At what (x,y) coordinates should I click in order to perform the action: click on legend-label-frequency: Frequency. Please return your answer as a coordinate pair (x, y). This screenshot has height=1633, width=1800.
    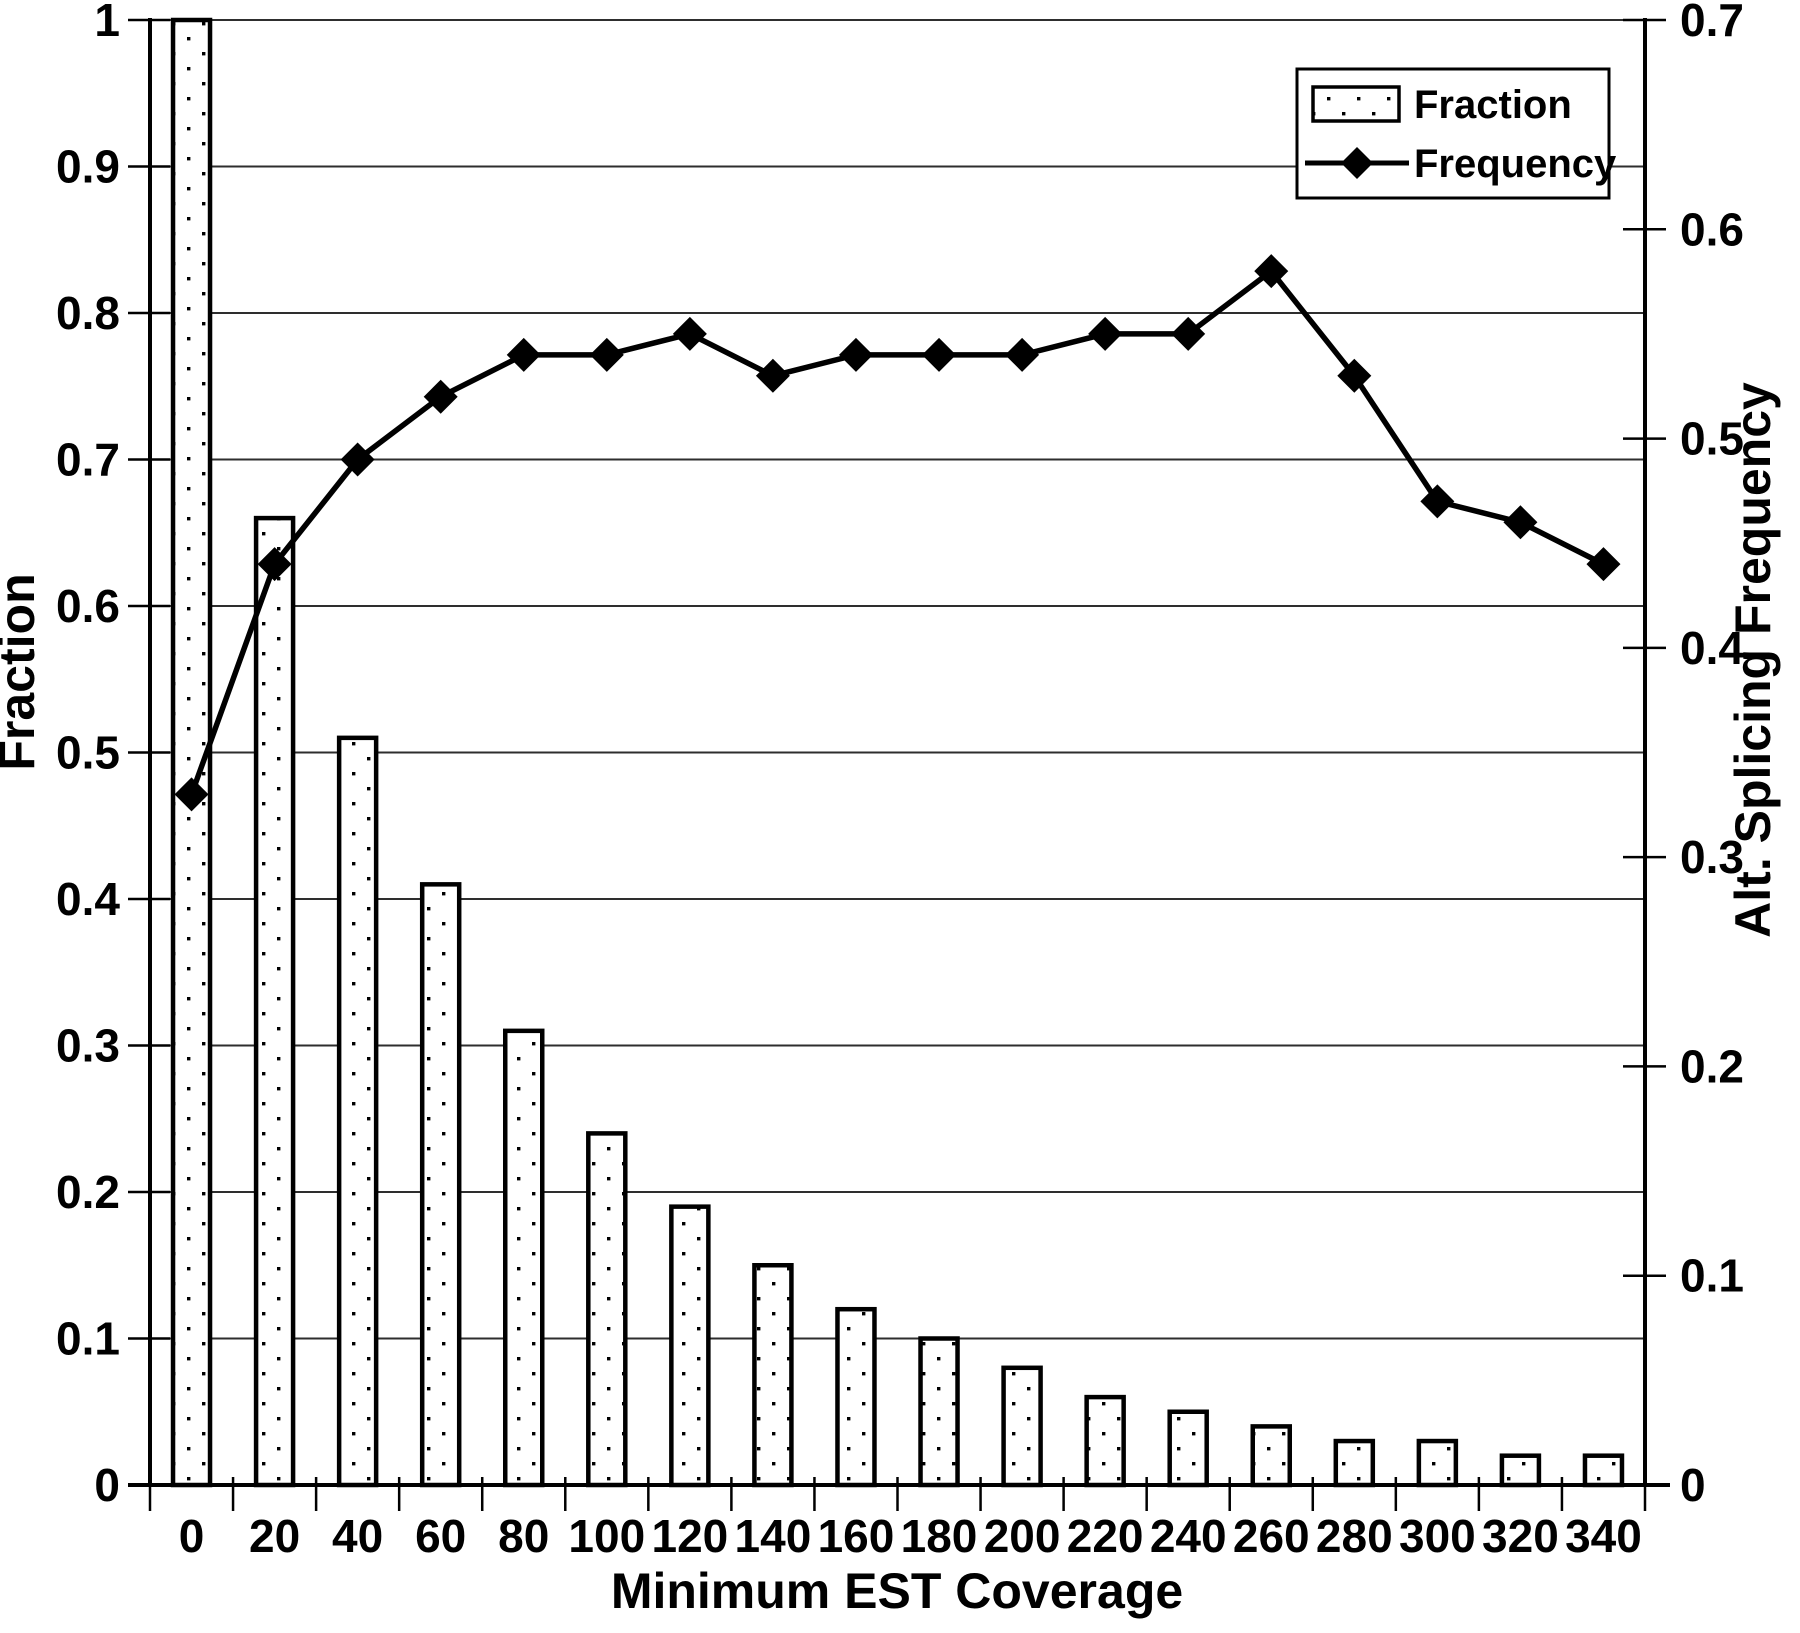
    Looking at the image, I should click on (1515, 164).